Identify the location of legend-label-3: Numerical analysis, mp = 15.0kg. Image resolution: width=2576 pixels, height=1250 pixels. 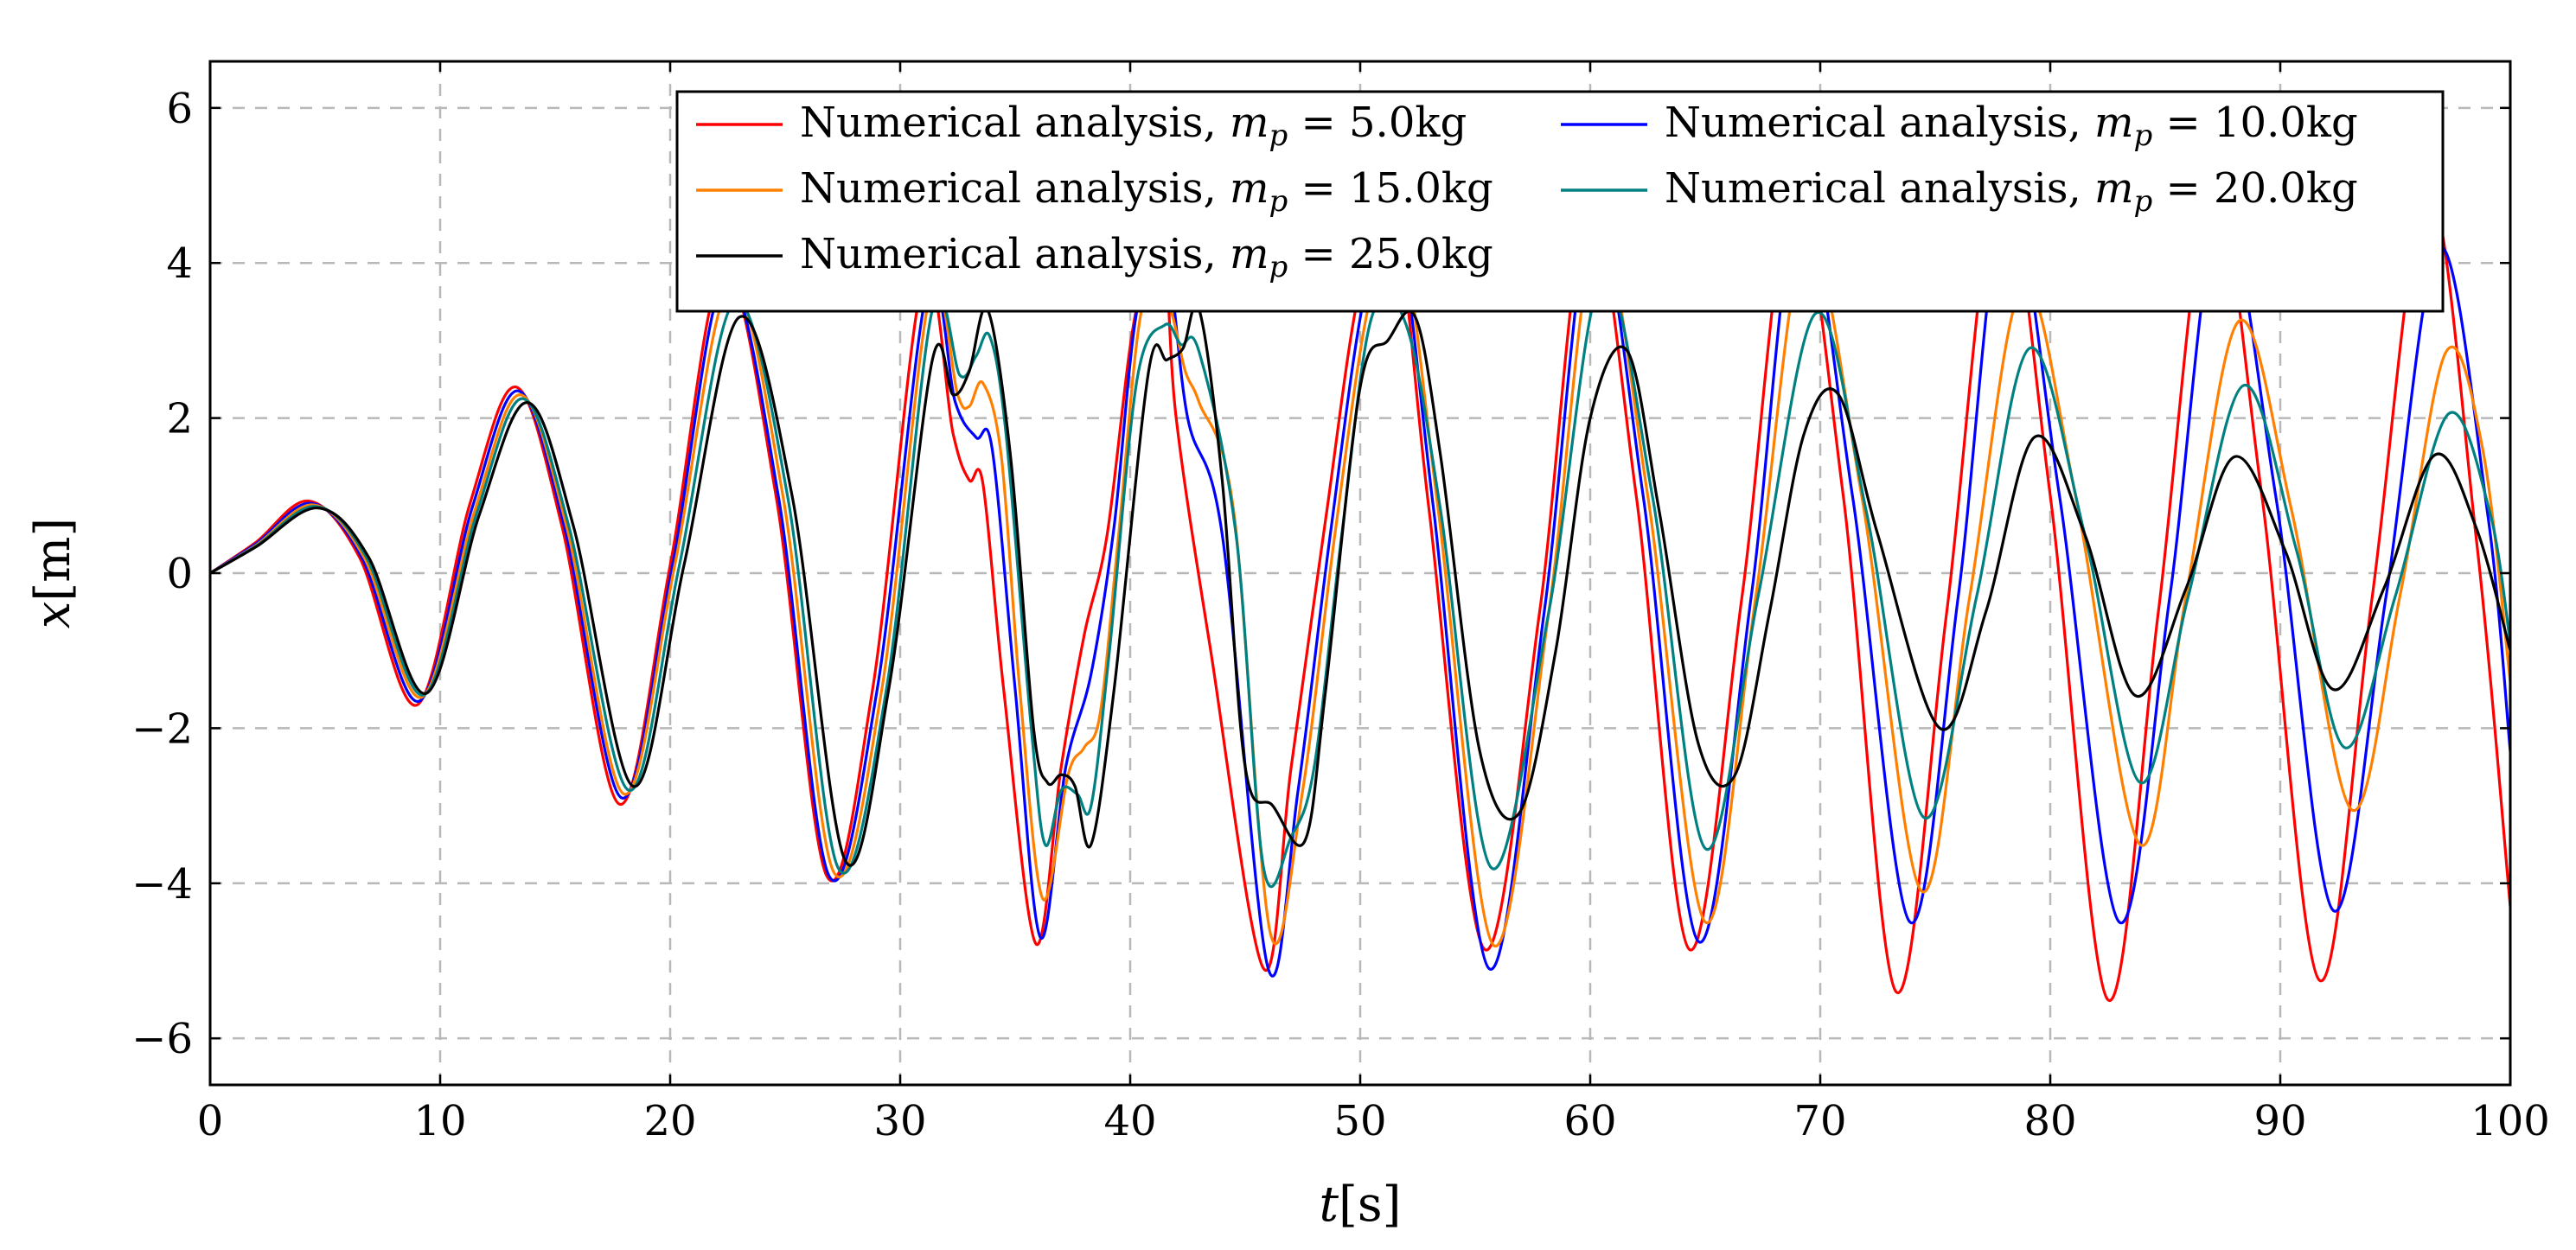
(1146, 192).